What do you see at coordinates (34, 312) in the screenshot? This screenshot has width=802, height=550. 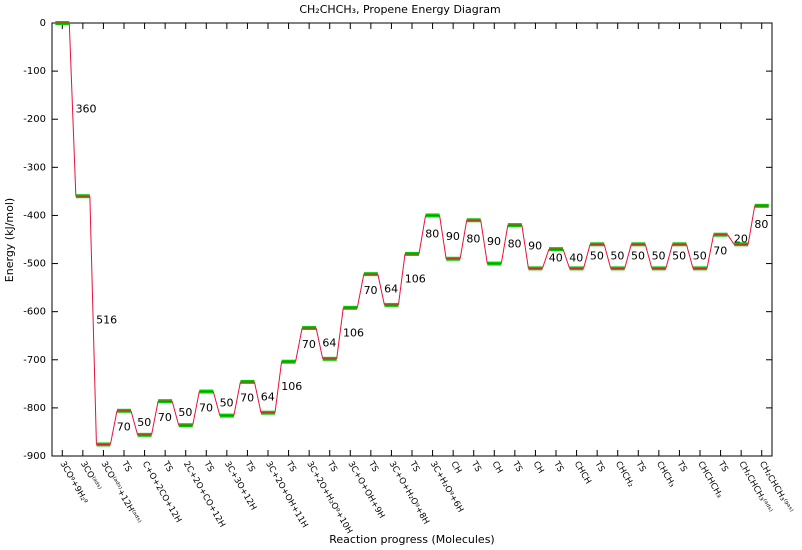 I see `y-tick-label: -600` at bounding box center [34, 312].